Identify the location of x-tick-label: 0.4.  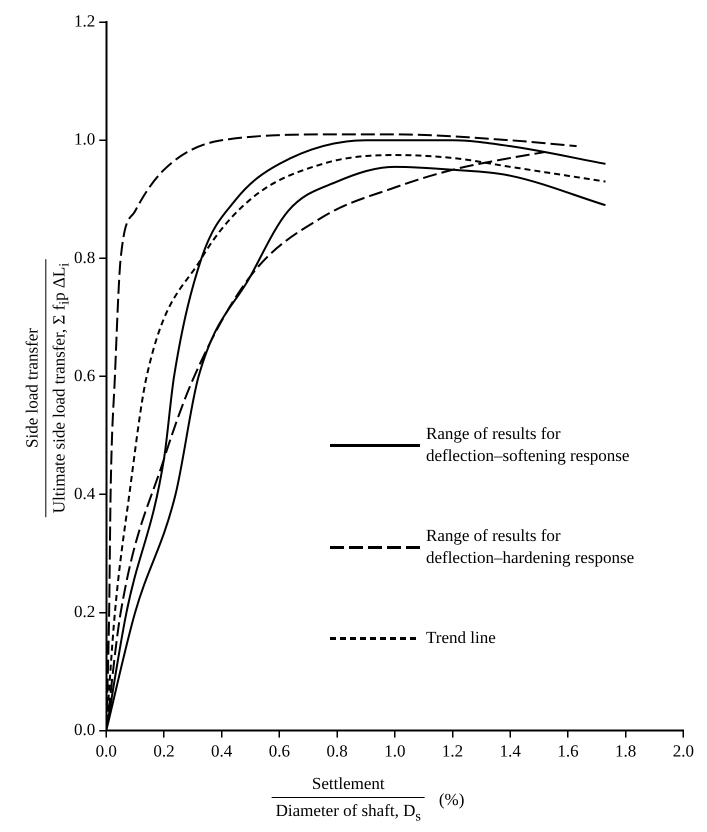
(222, 750).